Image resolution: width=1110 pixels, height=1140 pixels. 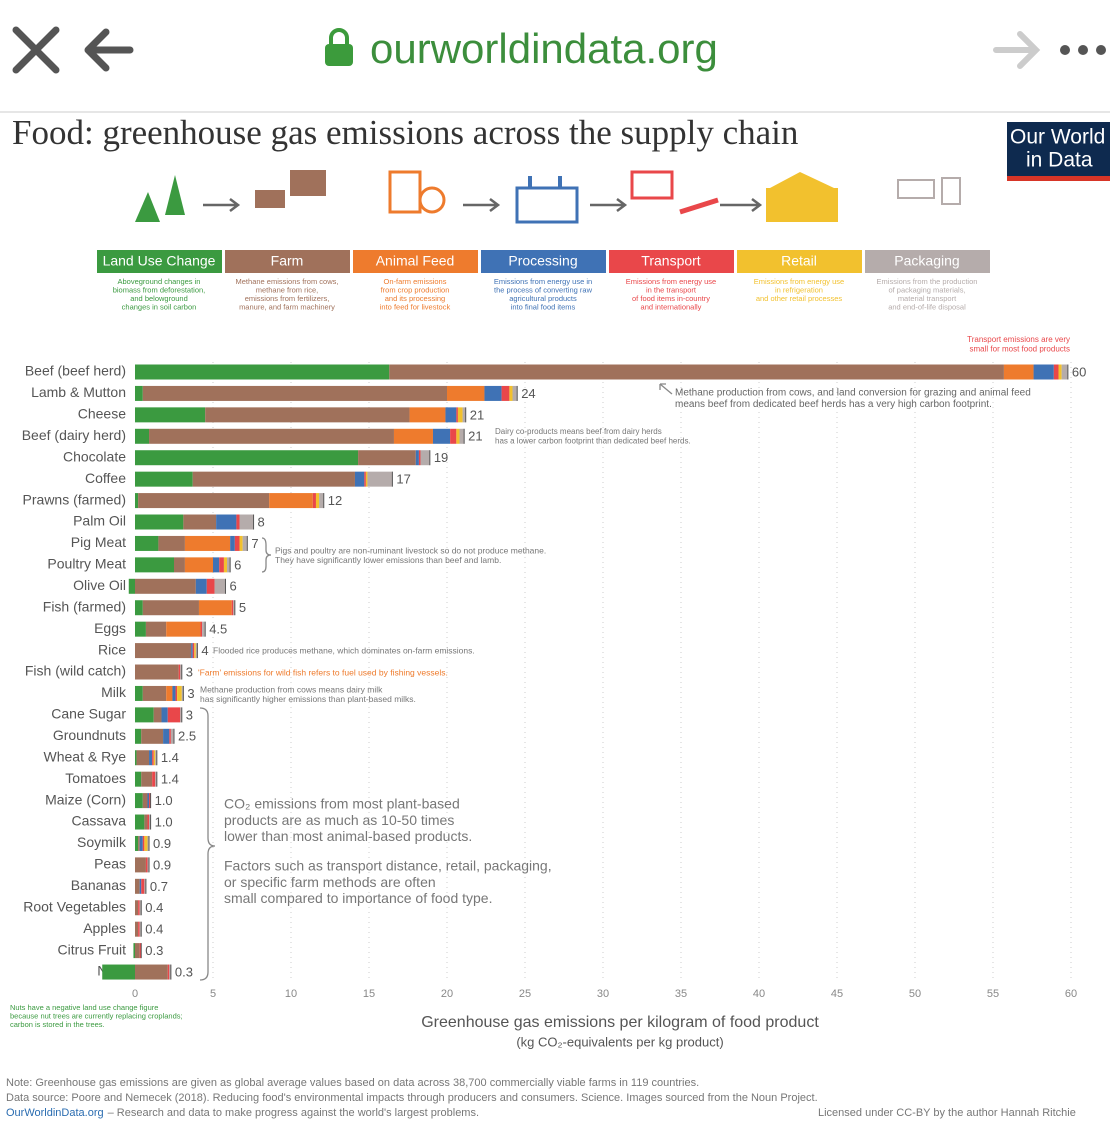 What do you see at coordinates (159, 886) in the screenshot?
I see `total-label: 0.7` at bounding box center [159, 886].